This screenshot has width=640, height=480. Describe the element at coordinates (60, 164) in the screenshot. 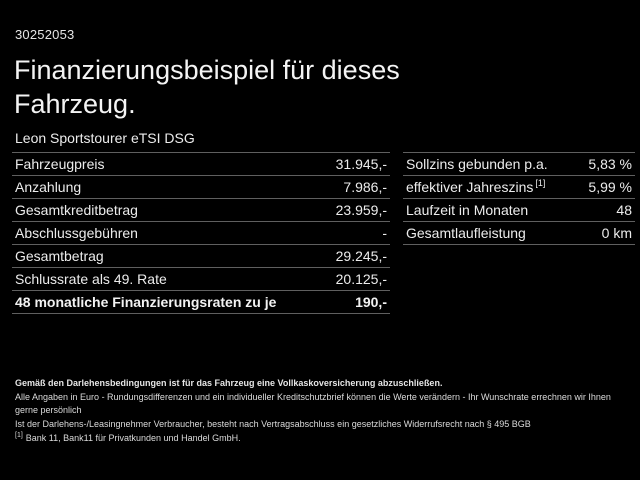

I see `row-label: Fahrzeugpreis` at that location.